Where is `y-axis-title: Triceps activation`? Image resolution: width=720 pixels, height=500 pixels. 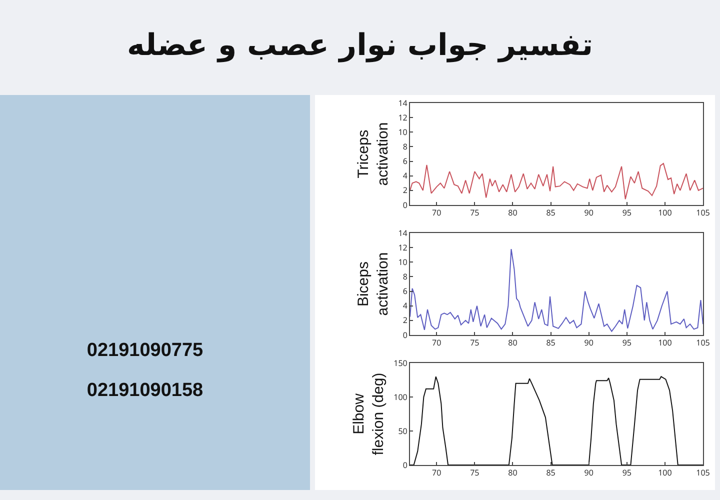
y-axis-title: Triceps activation is located at coordinates (373, 154).